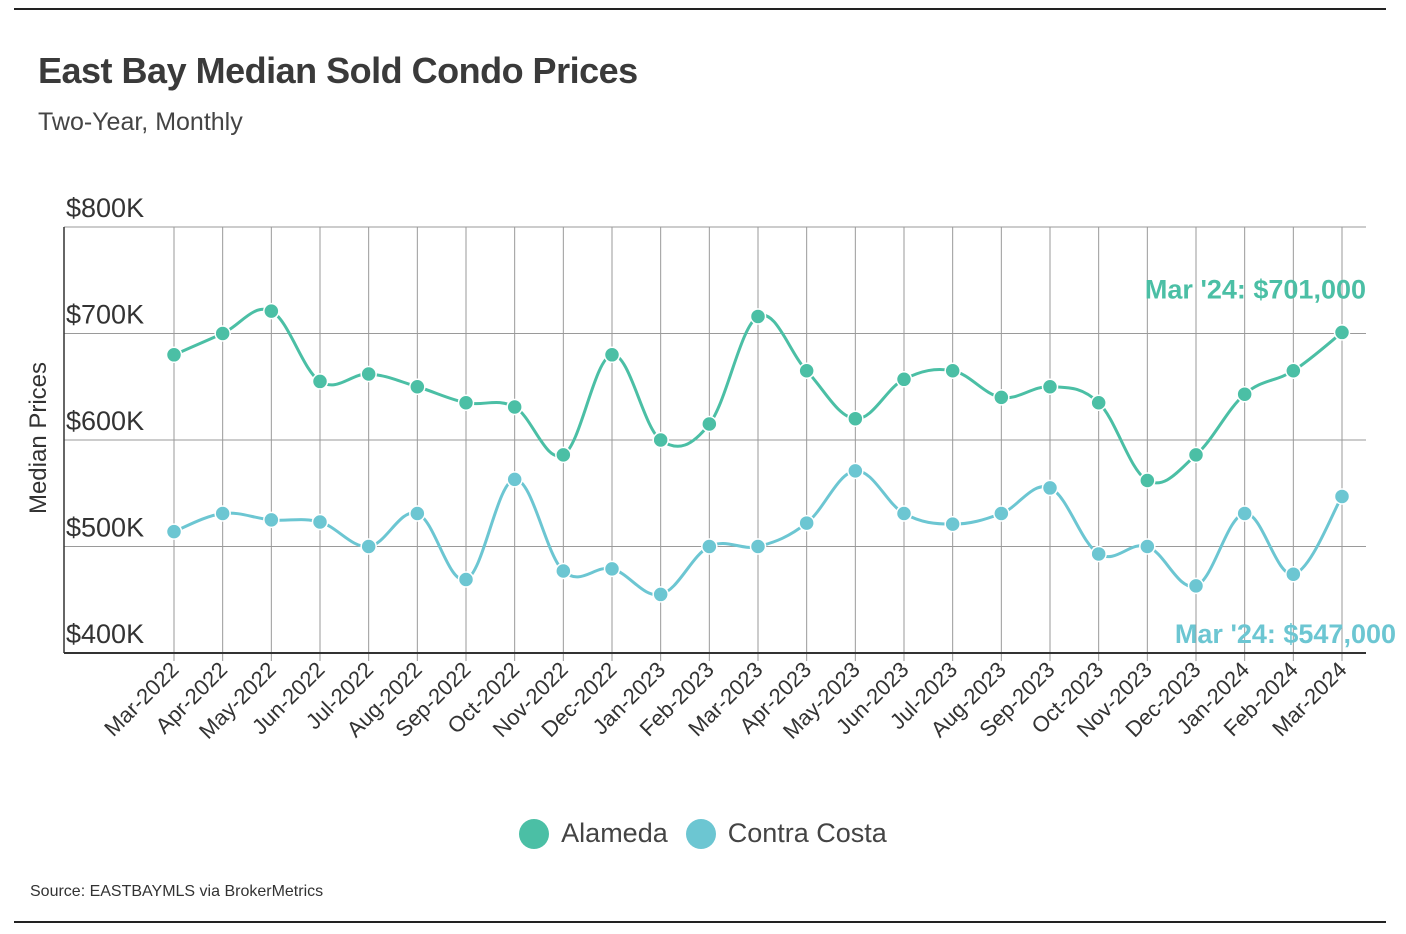 Image resolution: width=1406 pixels, height=934 pixels. I want to click on bottom-rule, so click(700, 922).